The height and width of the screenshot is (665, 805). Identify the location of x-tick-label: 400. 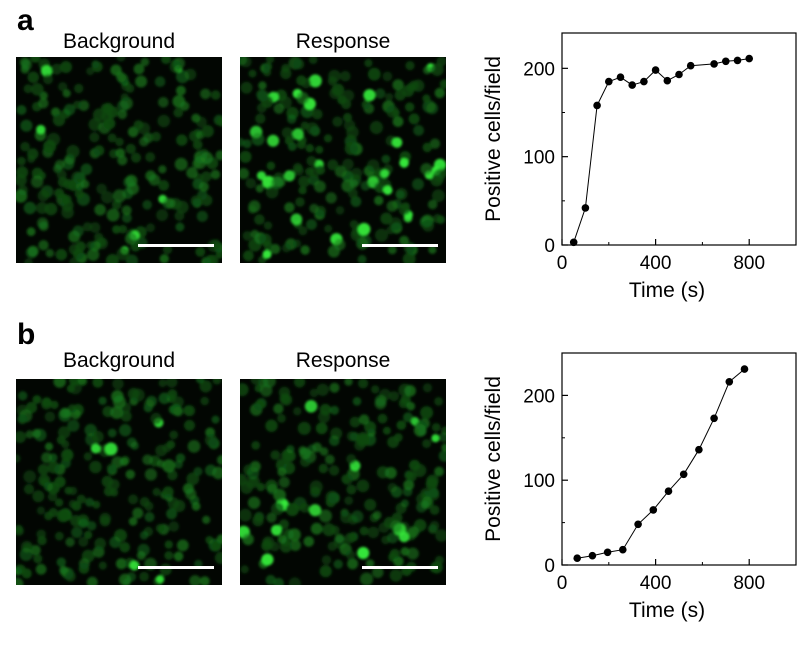
(656, 583).